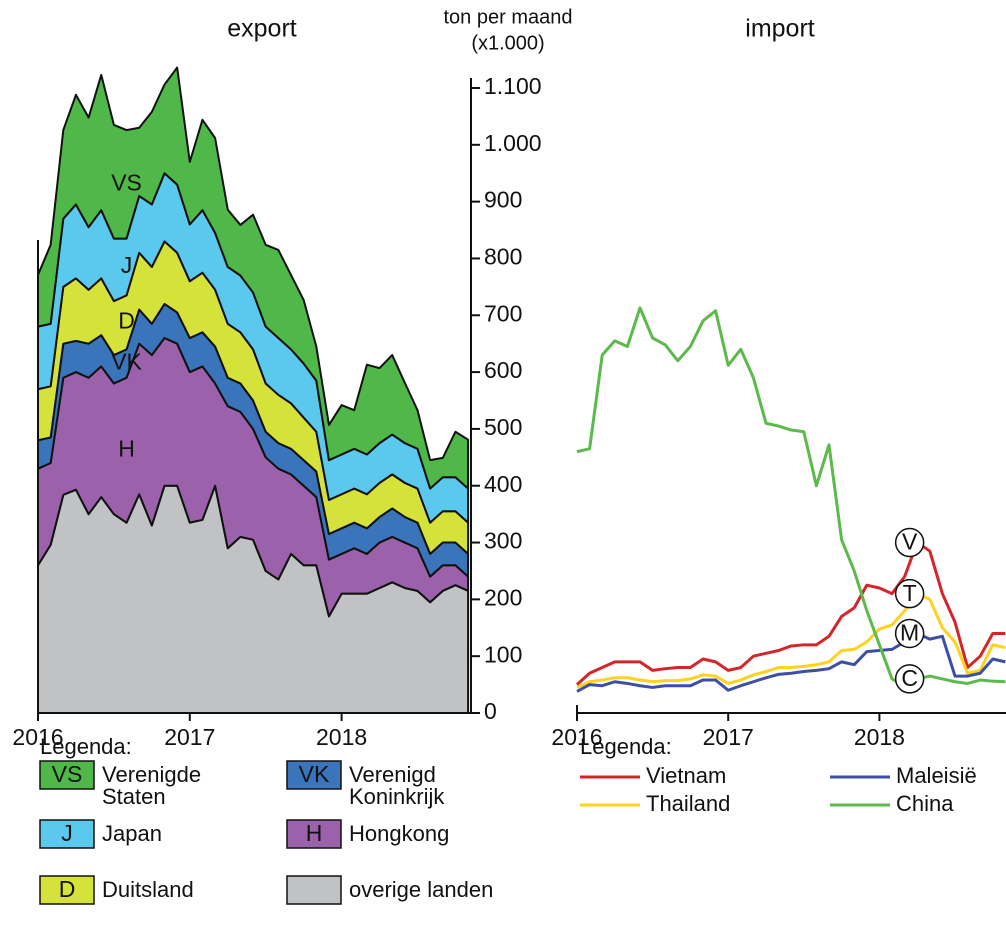  I want to click on legend-swatch-label: D, so click(67, 889).